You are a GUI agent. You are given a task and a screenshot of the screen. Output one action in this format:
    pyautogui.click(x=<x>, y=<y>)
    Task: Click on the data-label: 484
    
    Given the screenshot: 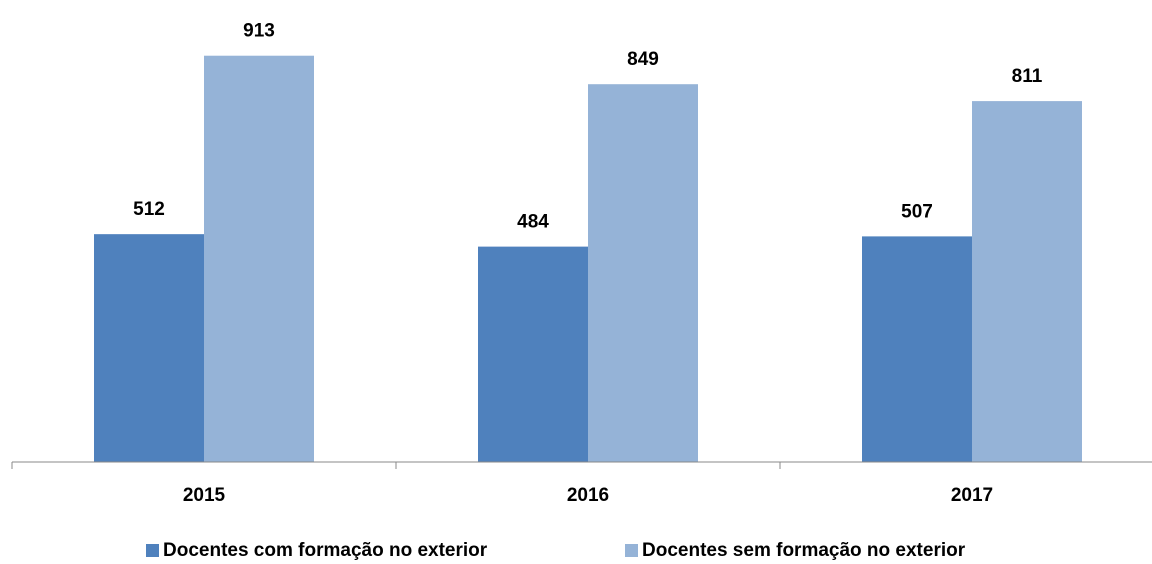 What is the action you would take?
    pyautogui.click(x=533, y=222)
    